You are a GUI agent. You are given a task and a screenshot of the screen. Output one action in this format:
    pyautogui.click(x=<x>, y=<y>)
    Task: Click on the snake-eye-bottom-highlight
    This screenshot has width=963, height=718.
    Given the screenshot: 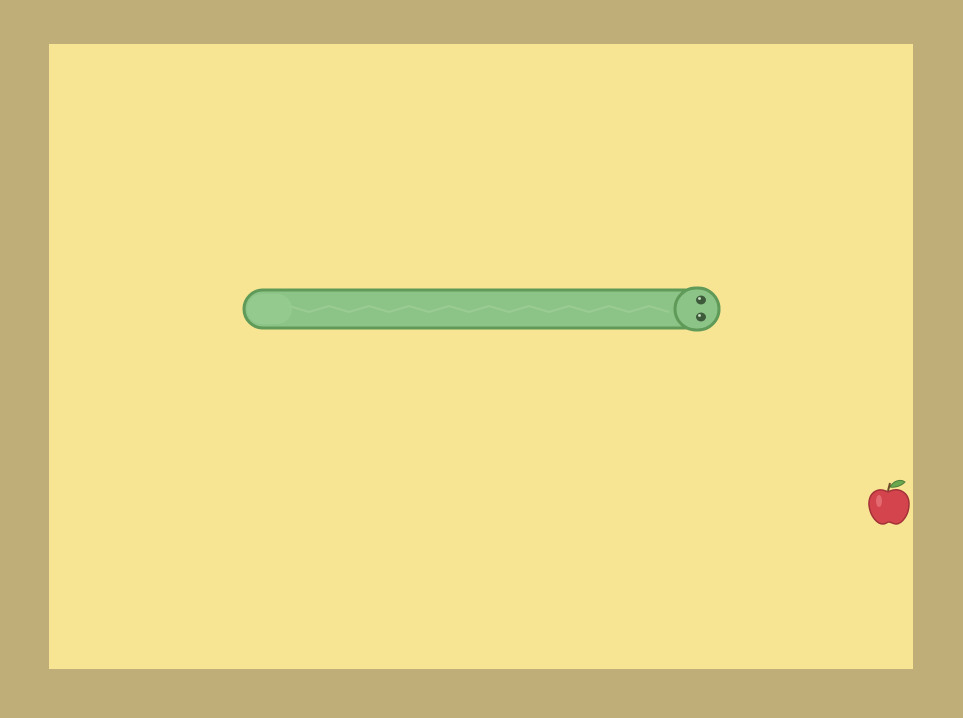 What is the action you would take?
    pyautogui.click(x=699, y=315)
    